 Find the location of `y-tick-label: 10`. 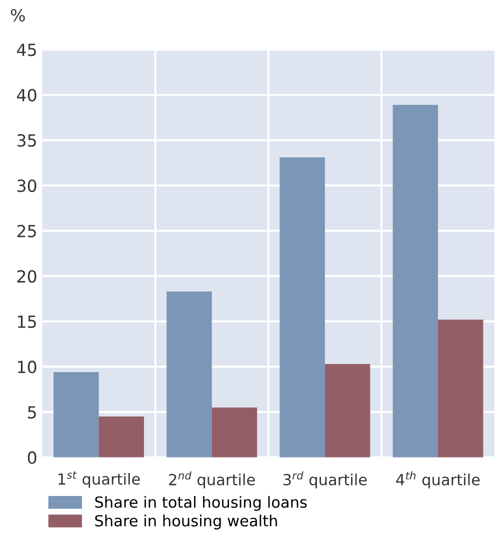

y-tick-label: 10 is located at coordinates (27, 367).